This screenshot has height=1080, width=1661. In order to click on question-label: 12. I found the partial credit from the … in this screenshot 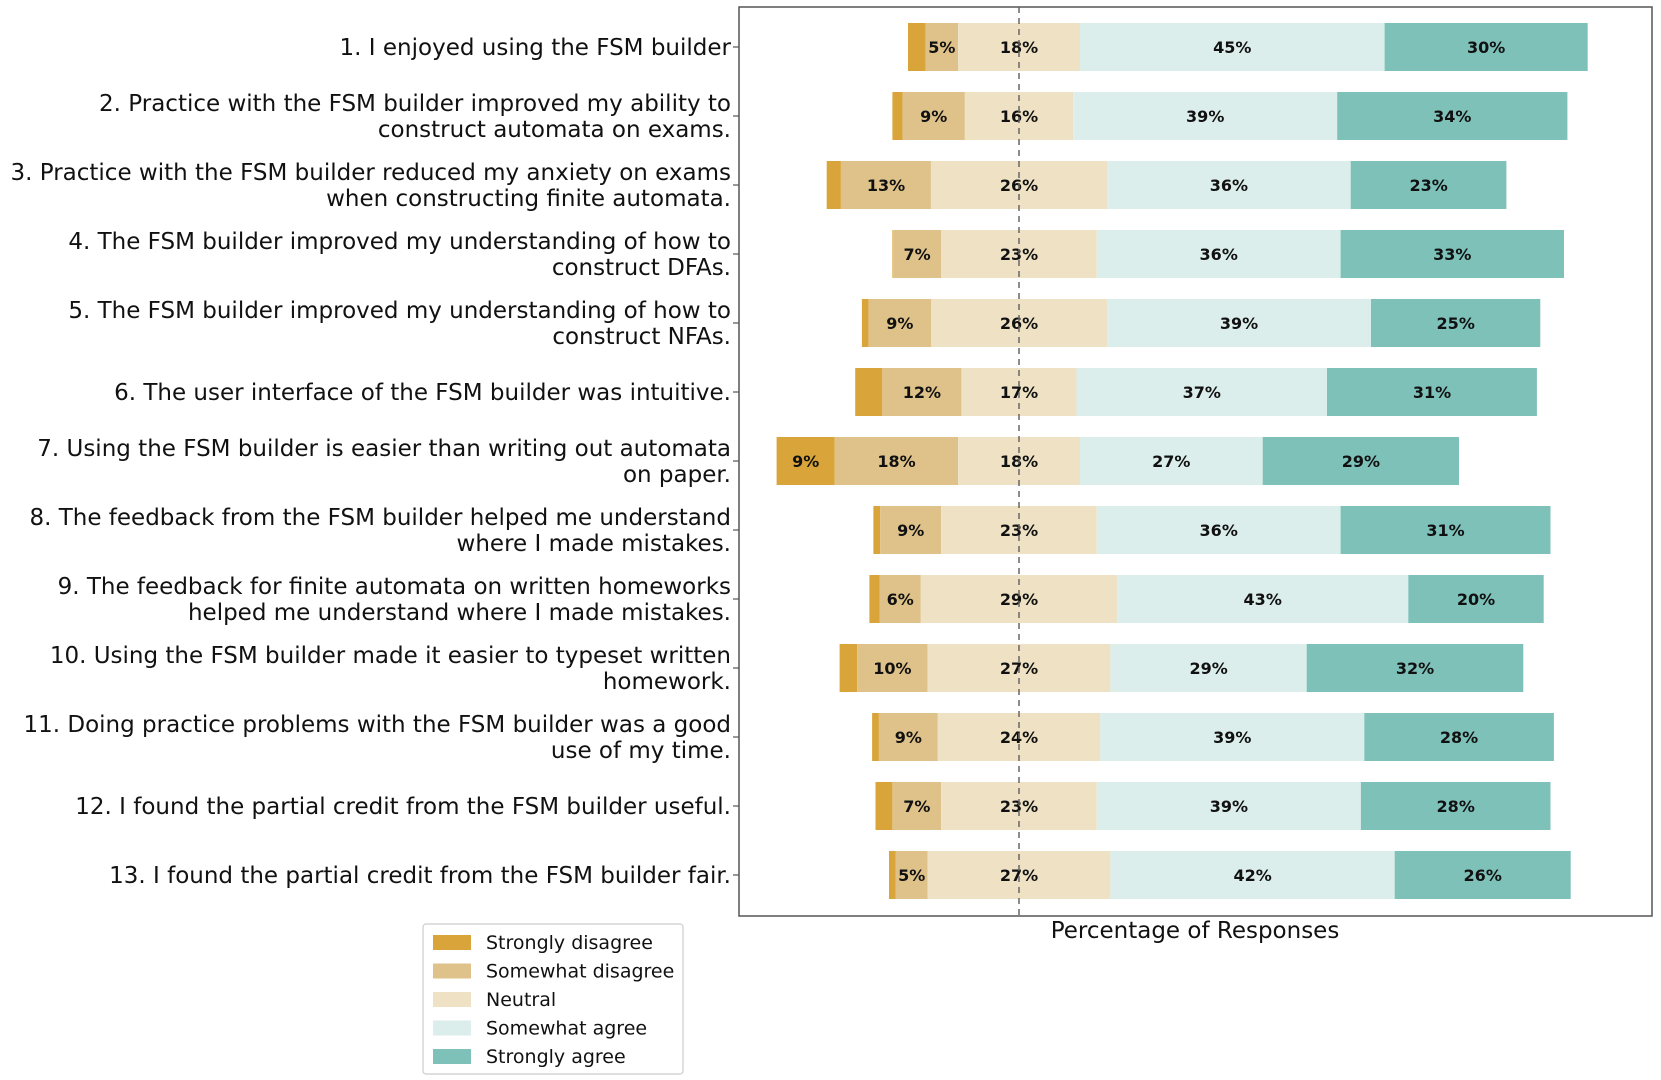, I will do `click(403, 807)`.